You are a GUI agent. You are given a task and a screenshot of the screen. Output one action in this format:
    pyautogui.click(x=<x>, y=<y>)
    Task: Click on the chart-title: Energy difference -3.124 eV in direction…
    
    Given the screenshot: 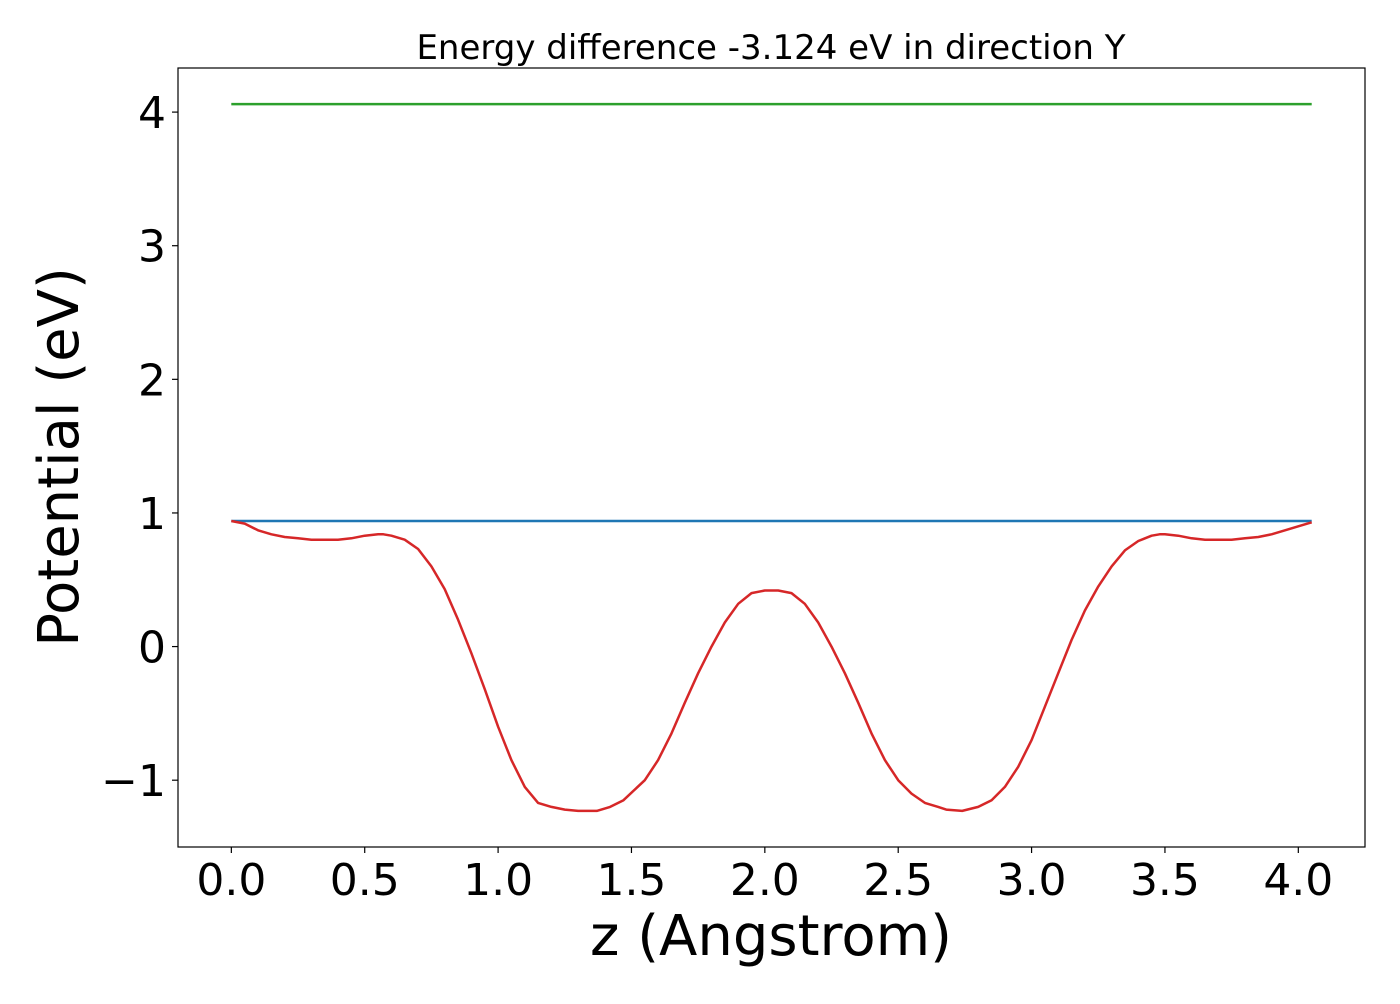 What is the action you would take?
    pyautogui.click(x=770, y=48)
    